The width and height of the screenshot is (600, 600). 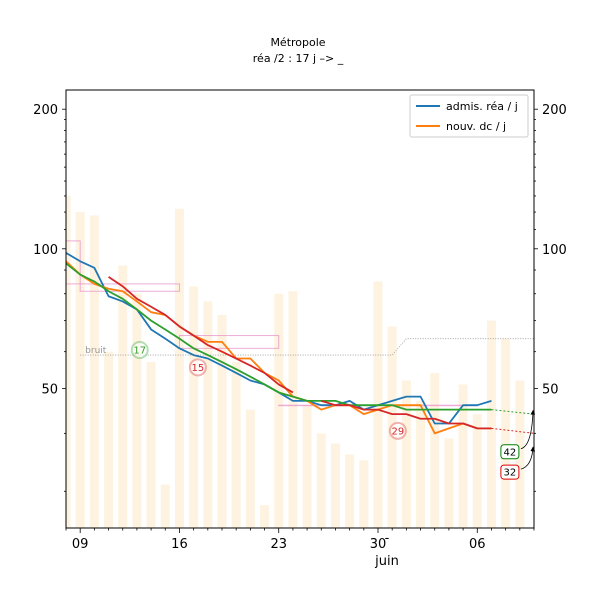 I want to click on noise-line, so click(x=307, y=347).